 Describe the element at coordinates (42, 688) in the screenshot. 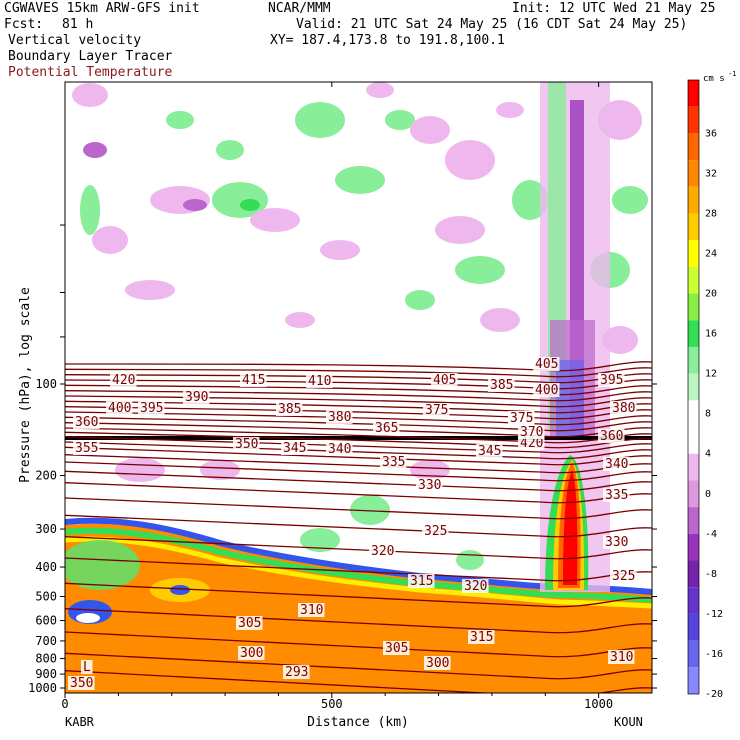

I see `y-tick-label: 1000` at that location.